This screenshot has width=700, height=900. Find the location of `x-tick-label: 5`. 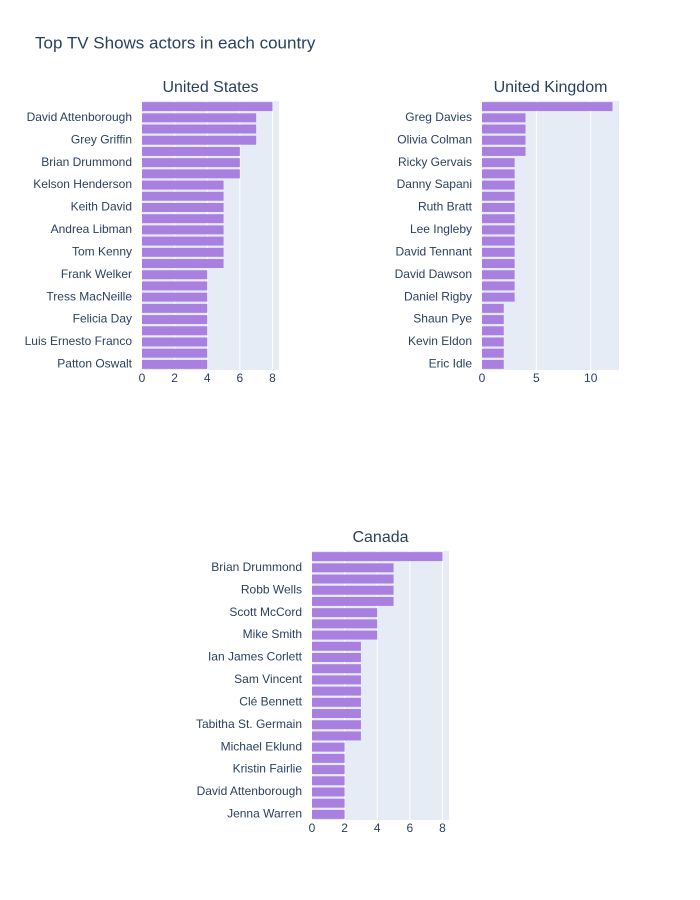

x-tick-label: 5 is located at coordinates (536, 378).